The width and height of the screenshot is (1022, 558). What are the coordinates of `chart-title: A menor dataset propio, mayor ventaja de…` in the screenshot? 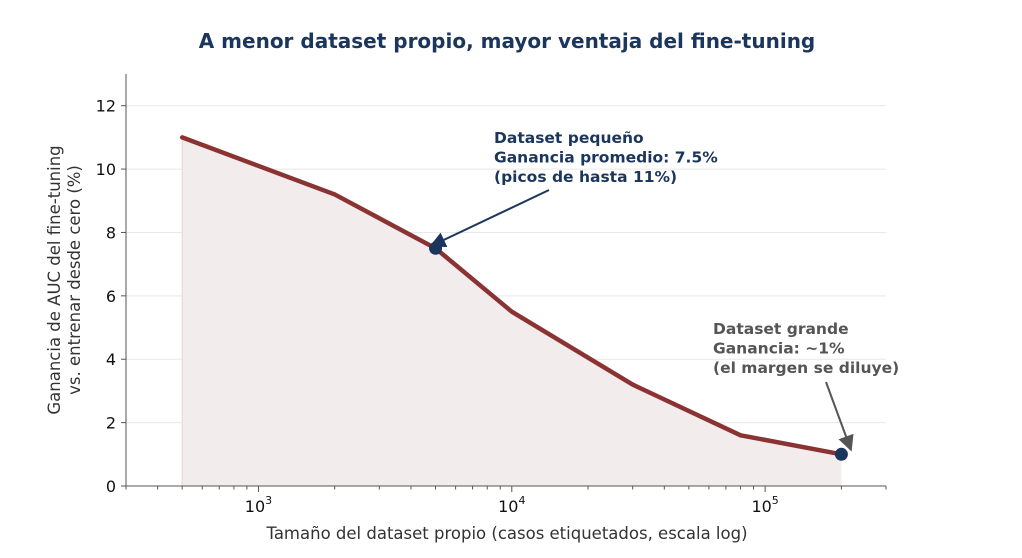 It's located at (507, 41).